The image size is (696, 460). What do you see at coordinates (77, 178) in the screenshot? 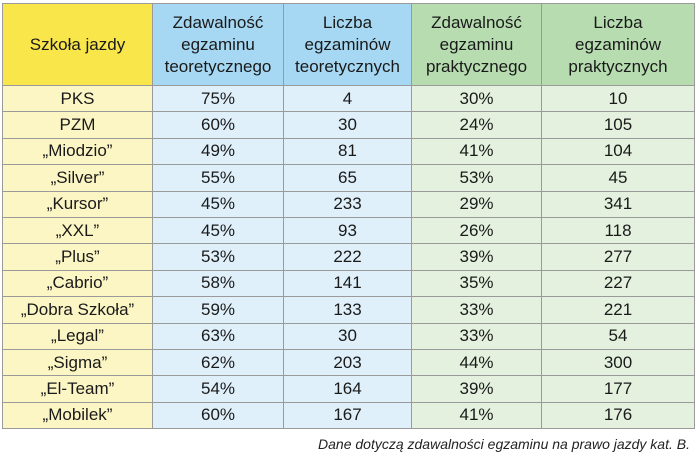
I see `cell-school: „Silver”` at bounding box center [77, 178].